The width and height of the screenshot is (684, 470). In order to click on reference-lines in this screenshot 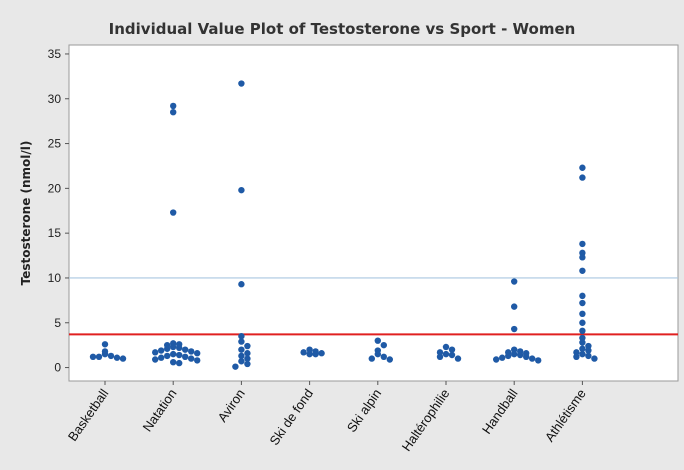, I will do `click(373, 306)`.